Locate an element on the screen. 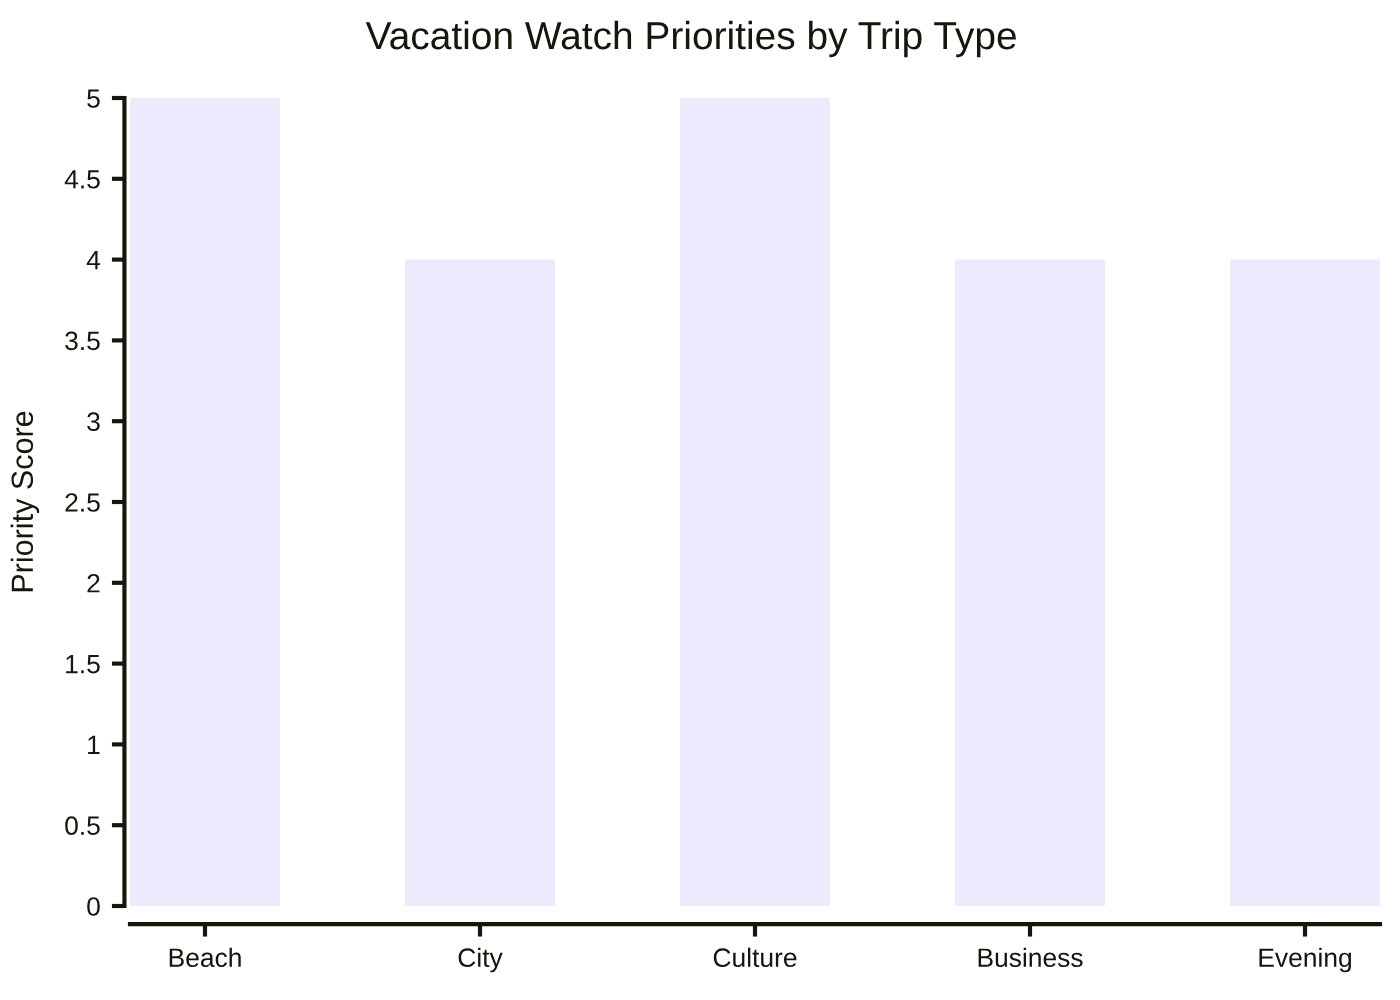  y-tick-label: 2 is located at coordinates (93, 583).